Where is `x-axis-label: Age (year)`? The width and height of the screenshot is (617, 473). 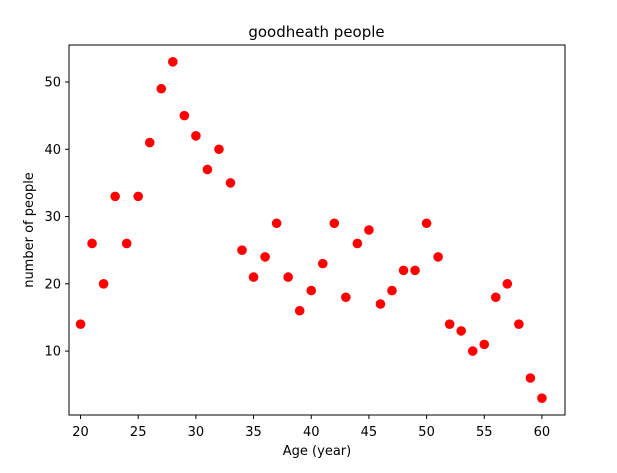 x-axis-label: Age (year) is located at coordinates (317, 451).